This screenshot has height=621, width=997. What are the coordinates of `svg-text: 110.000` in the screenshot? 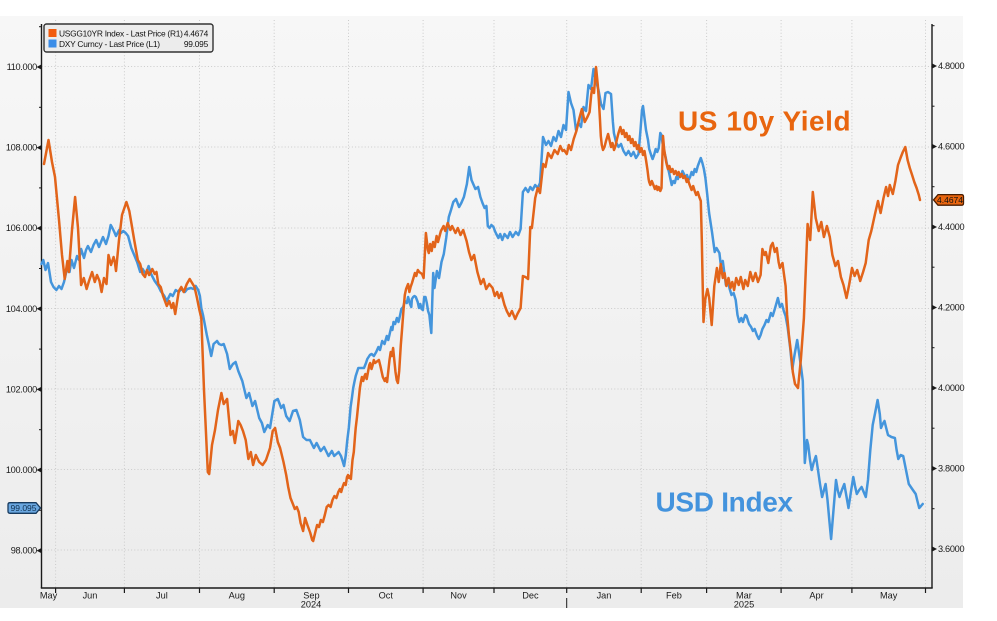 It's located at (22, 67).